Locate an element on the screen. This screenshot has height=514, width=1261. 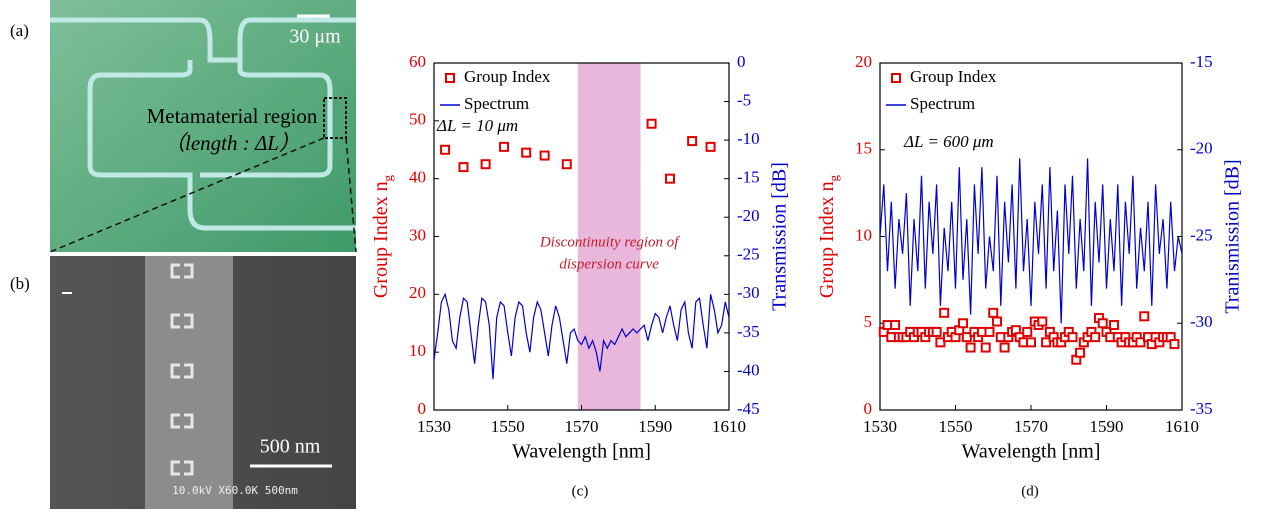
y2-tick-label: -15 is located at coordinates (1201, 61).